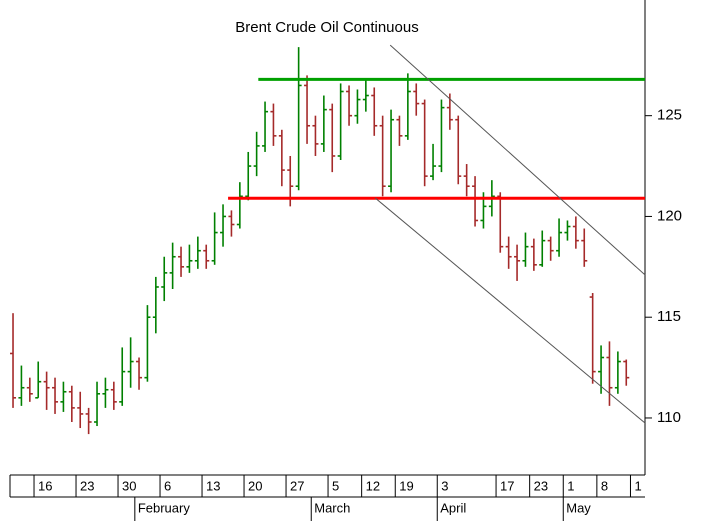  Describe the element at coordinates (669, 215) in the screenshot. I see `y-tick-label: 120` at that location.